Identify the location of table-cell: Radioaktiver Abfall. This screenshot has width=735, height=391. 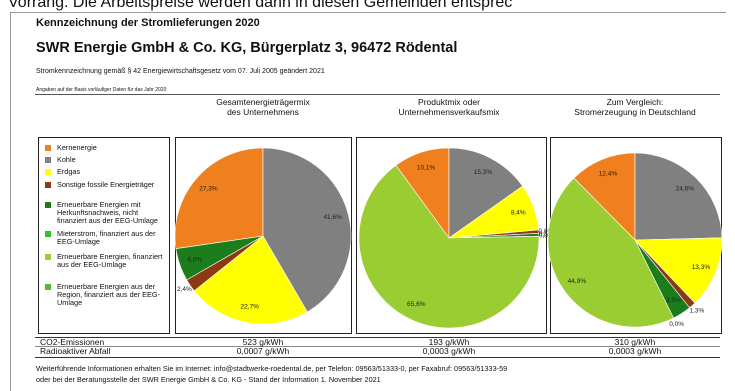
(75, 351).